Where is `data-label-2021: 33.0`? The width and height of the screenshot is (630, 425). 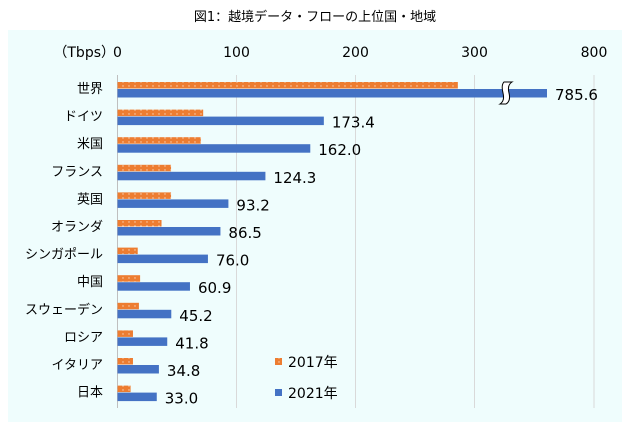 data-label-2021: 33.0 is located at coordinates (181, 399).